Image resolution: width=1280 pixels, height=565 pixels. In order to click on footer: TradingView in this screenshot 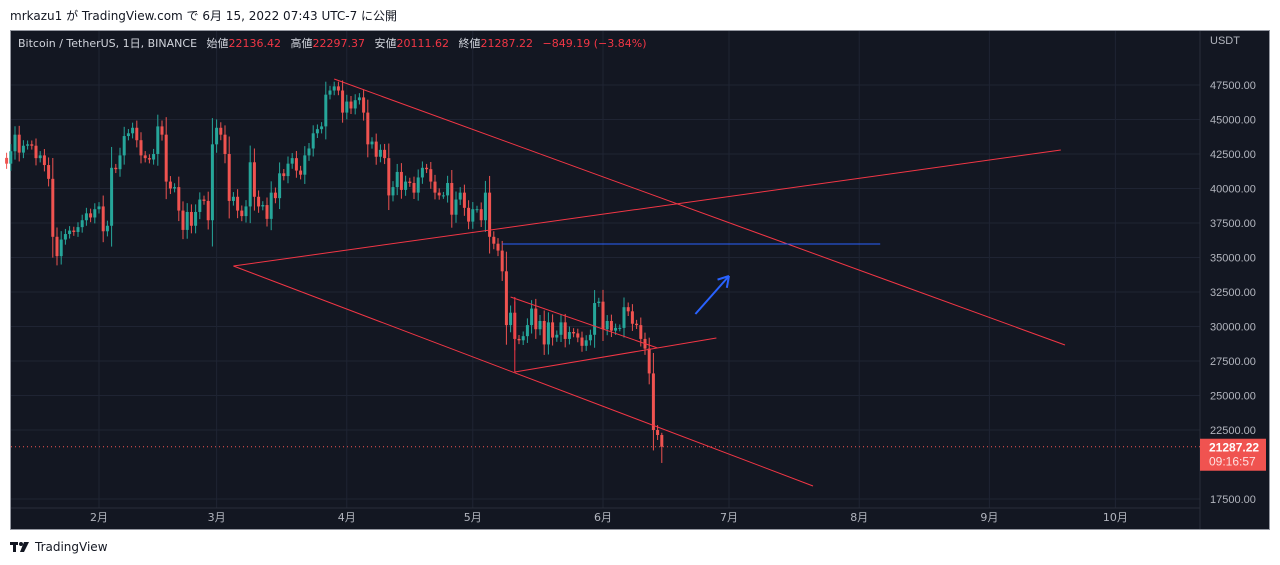, I will do `click(59, 547)`.